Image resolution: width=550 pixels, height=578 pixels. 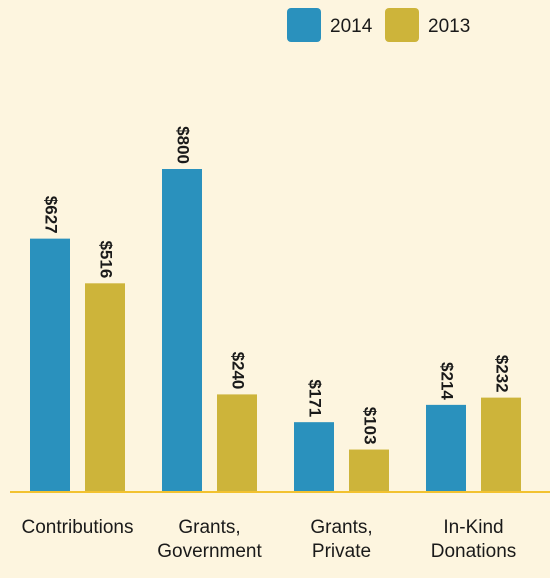 What do you see at coordinates (315, 398) in the screenshot?
I see `value-label: $171` at bounding box center [315, 398].